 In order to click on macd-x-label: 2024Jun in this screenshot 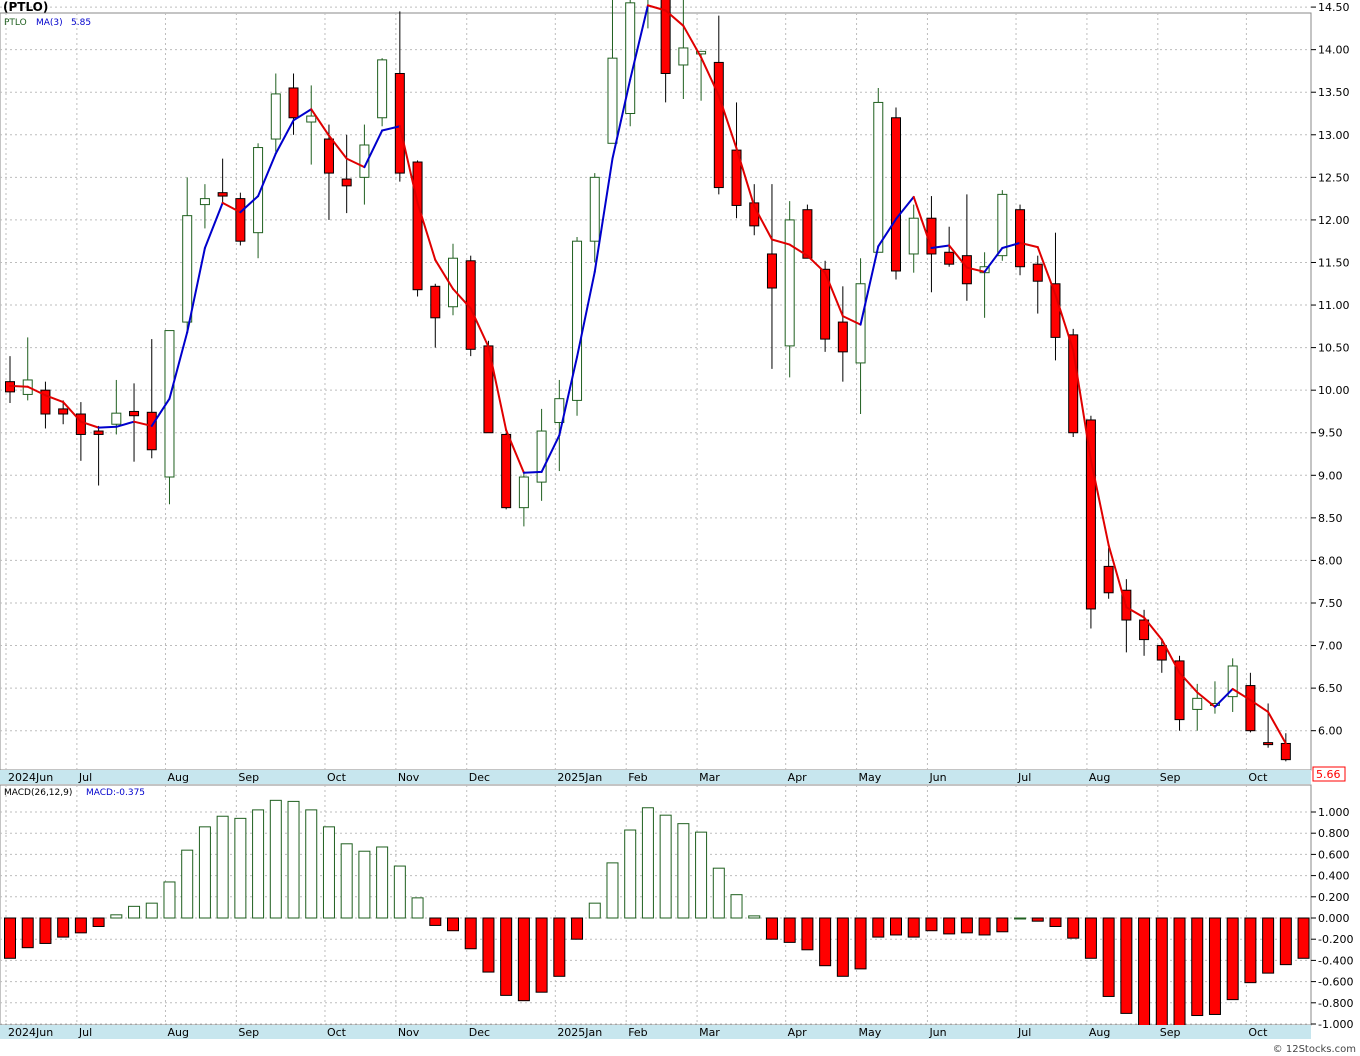, I will do `click(30, 1032)`.